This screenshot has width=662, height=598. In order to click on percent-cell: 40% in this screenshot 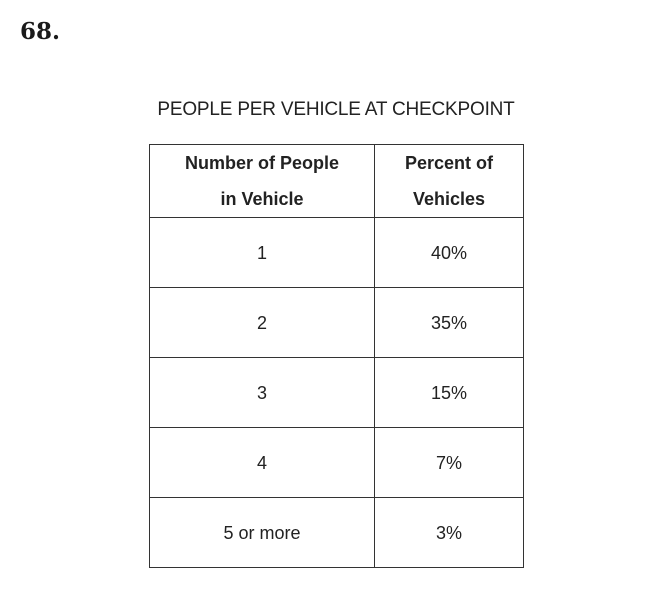, I will do `click(449, 252)`.